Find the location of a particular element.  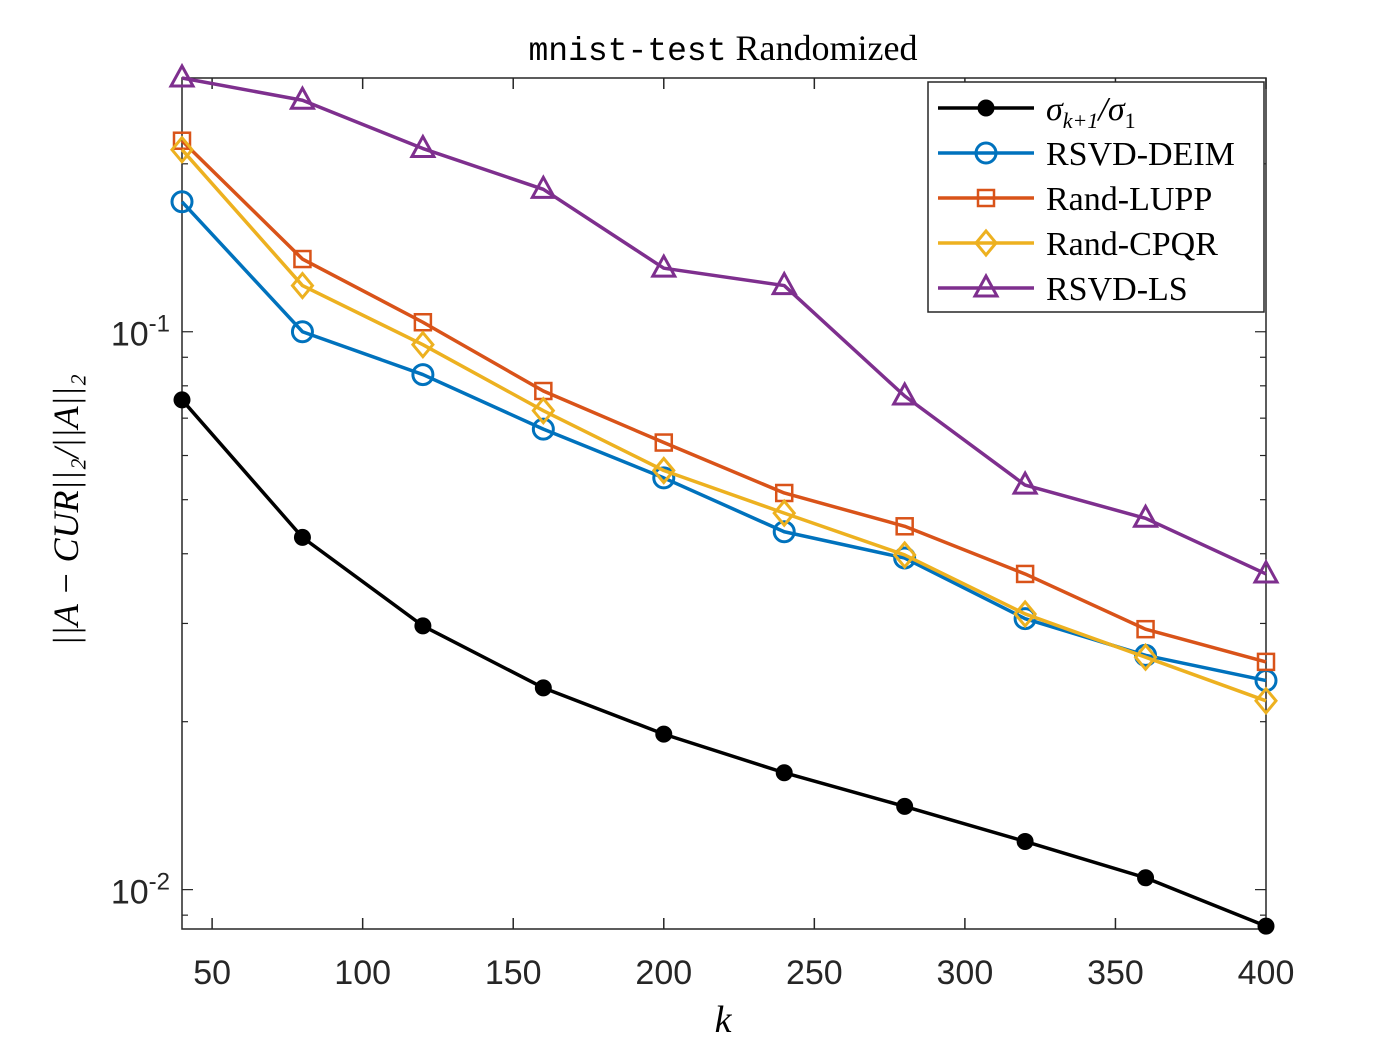

x-tick-label: 250 is located at coordinates (814, 973).